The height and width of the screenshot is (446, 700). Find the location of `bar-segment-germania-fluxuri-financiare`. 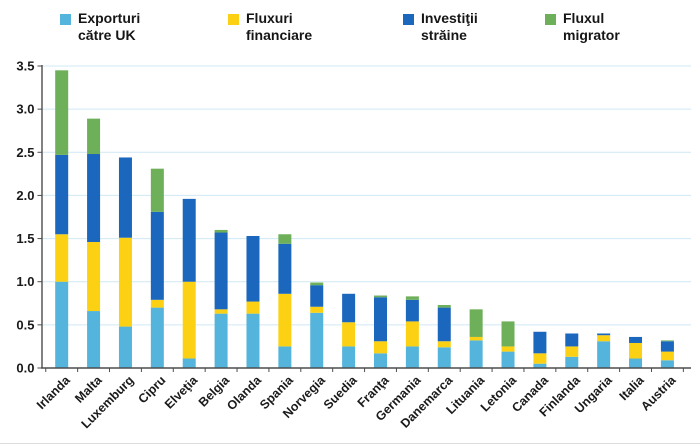

bar-segment-germania-fluxuri-financiare is located at coordinates (412, 334).